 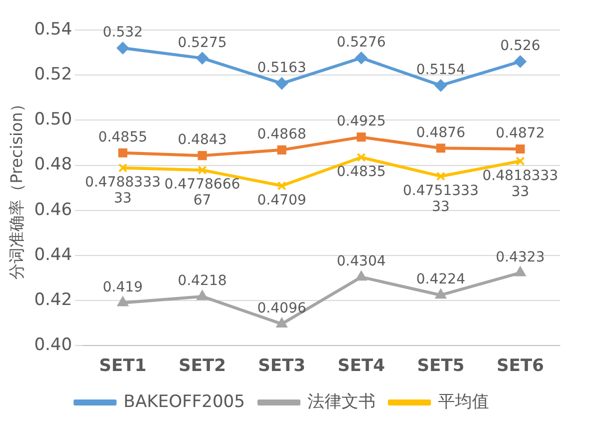 What do you see at coordinates (53, 254) in the screenshot?
I see `y-tick-label: 0.44` at bounding box center [53, 254].